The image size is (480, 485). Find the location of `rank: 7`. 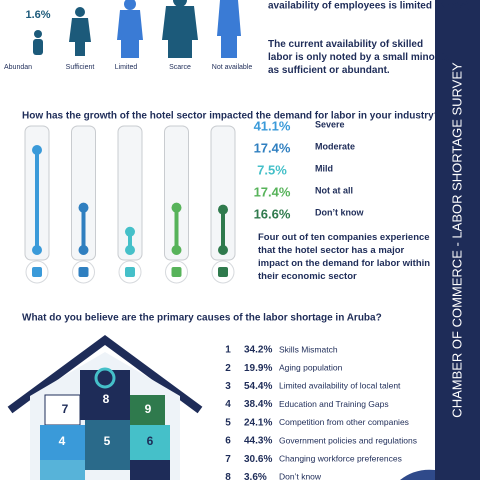

rank: 7 is located at coordinates (228, 459).